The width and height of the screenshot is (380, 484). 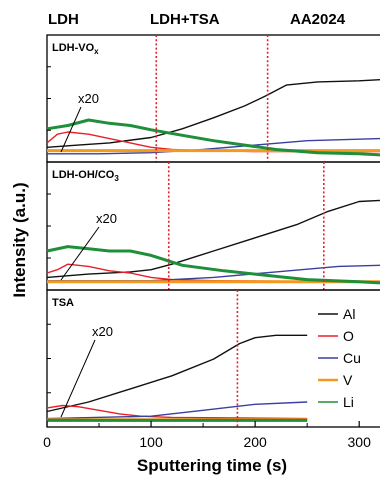 What do you see at coordinates (75, 49) in the screenshot?
I see `panel-label: LDH-VOx` at bounding box center [75, 49].